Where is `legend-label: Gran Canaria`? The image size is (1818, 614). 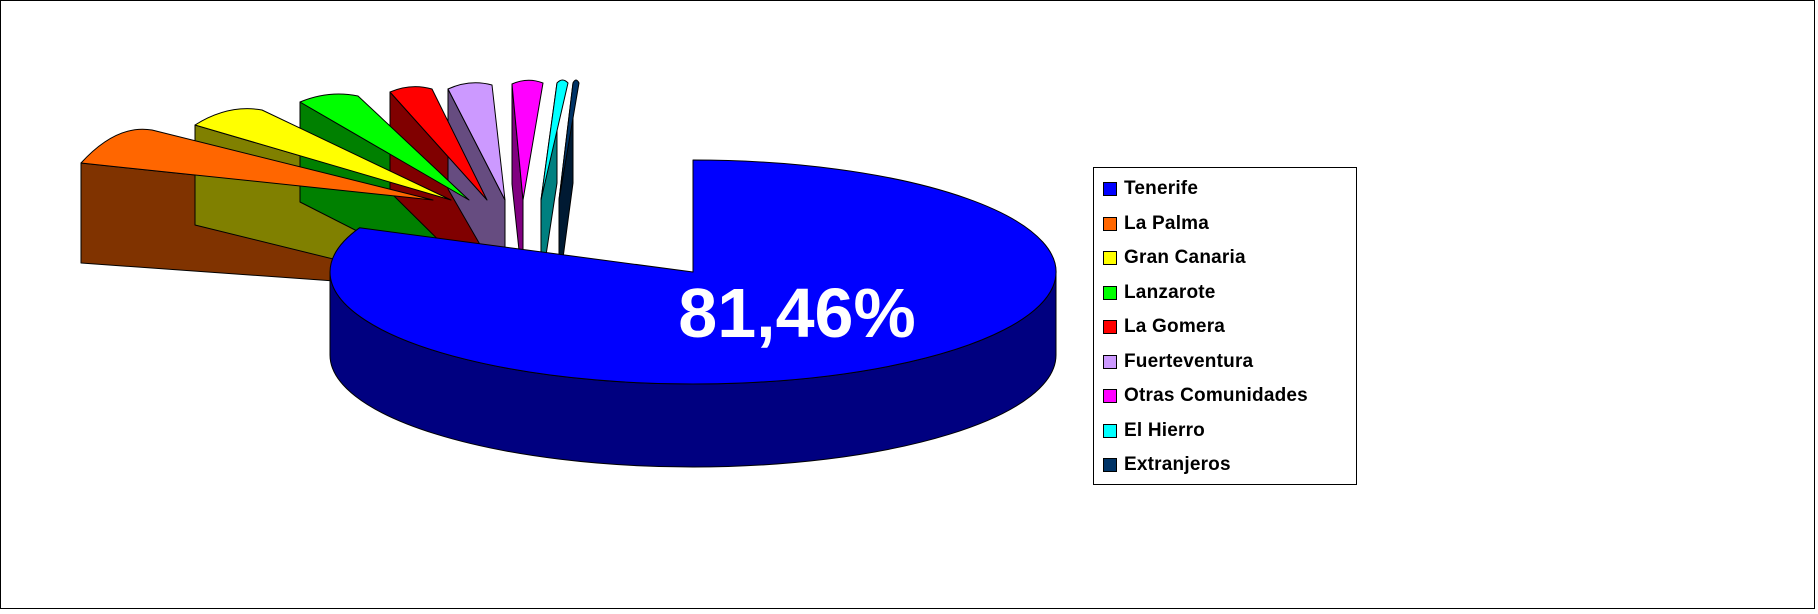
legend-label: Gran Canaria is located at coordinates (1185, 258).